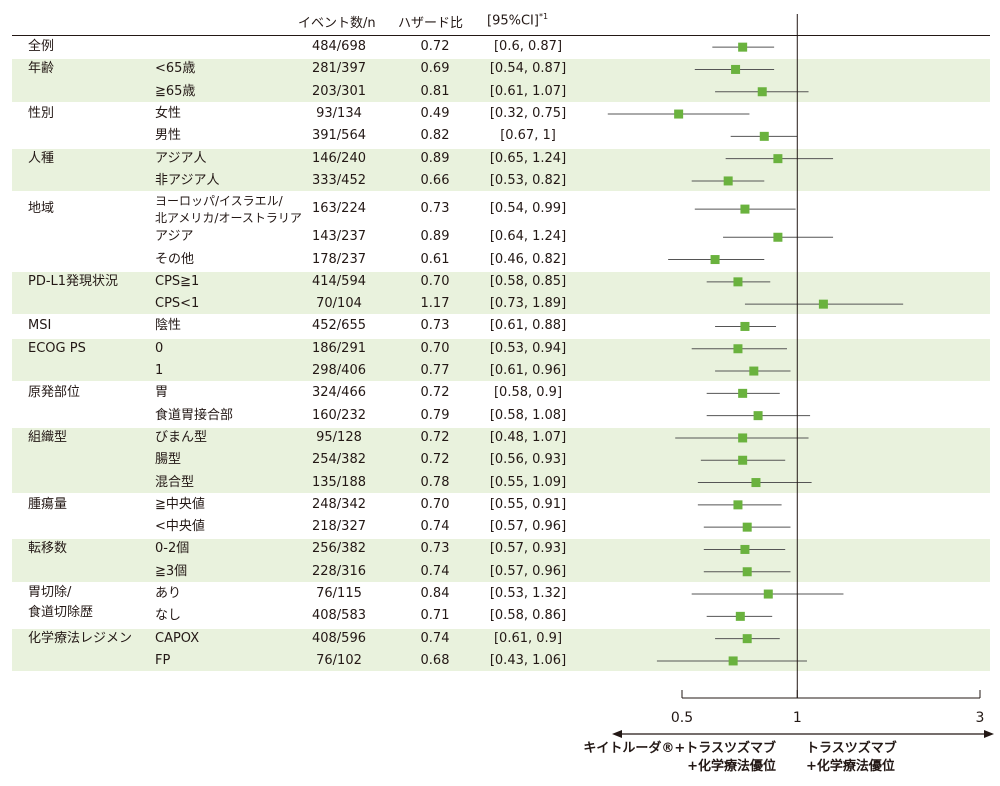 The height and width of the screenshot is (786, 1000). I want to click on hr-value: 0.72, so click(435, 47).